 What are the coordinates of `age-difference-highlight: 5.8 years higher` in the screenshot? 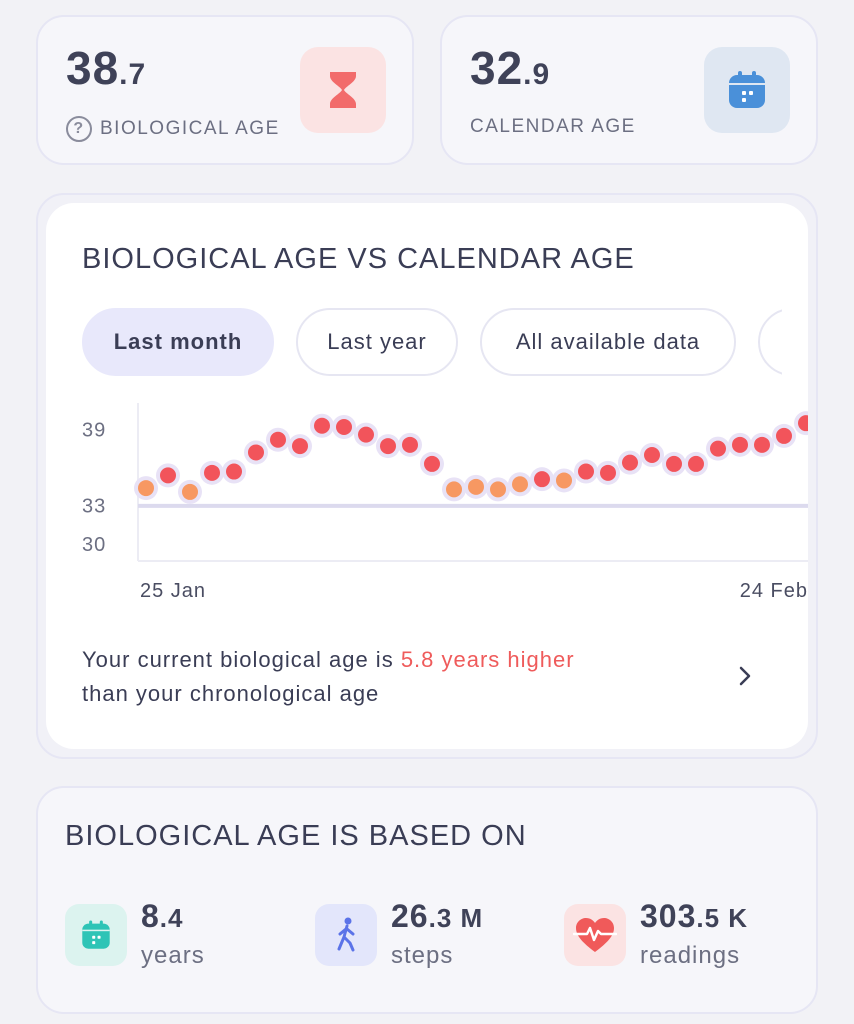 It's located at (487, 659).